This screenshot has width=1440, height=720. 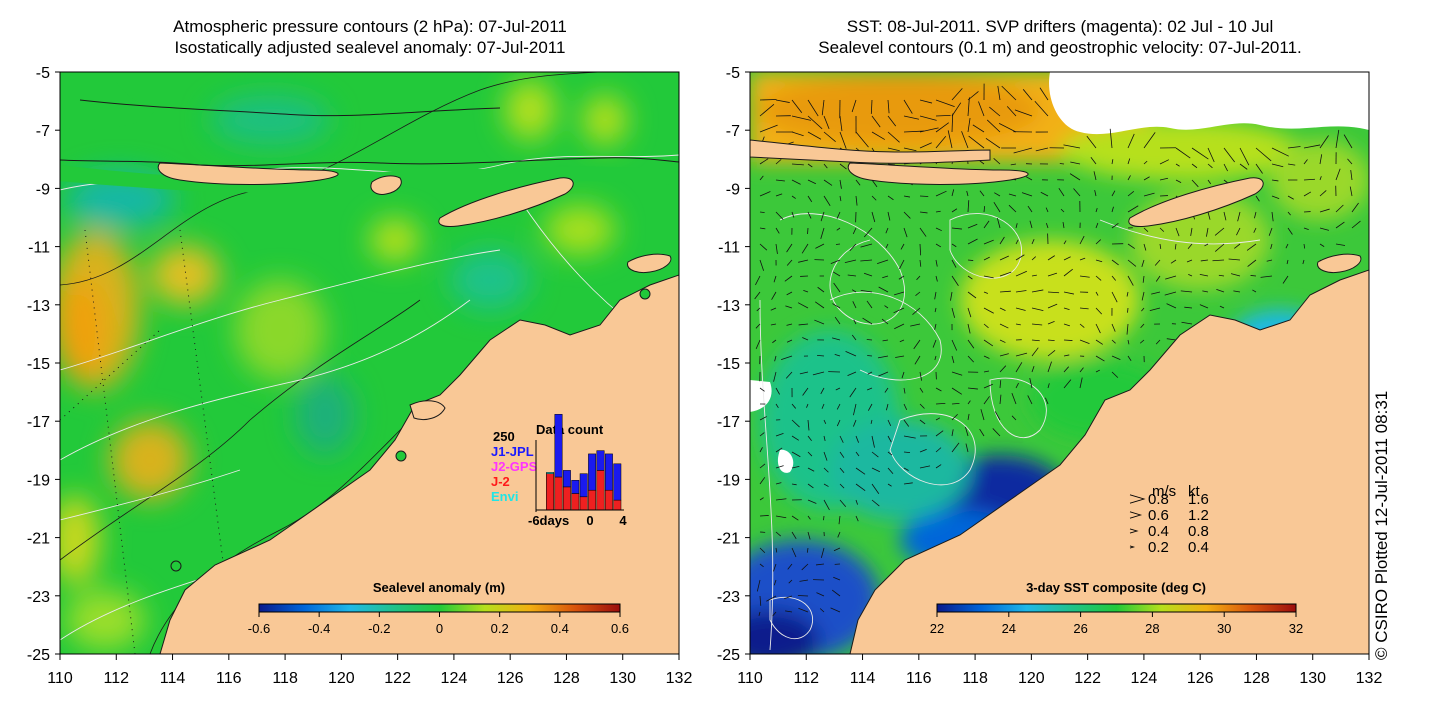 What do you see at coordinates (117, 678) in the screenshot?
I see `left-x-tick-label: 112` at bounding box center [117, 678].